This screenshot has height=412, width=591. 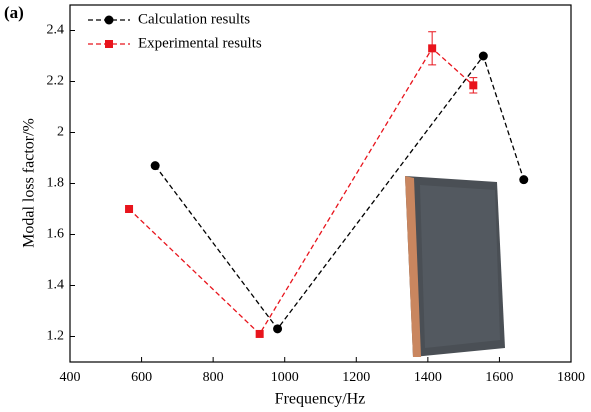 What do you see at coordinates (14, 12) in the screenshot?
I see `panel-label: (a)` at bounding box center [14, 12].